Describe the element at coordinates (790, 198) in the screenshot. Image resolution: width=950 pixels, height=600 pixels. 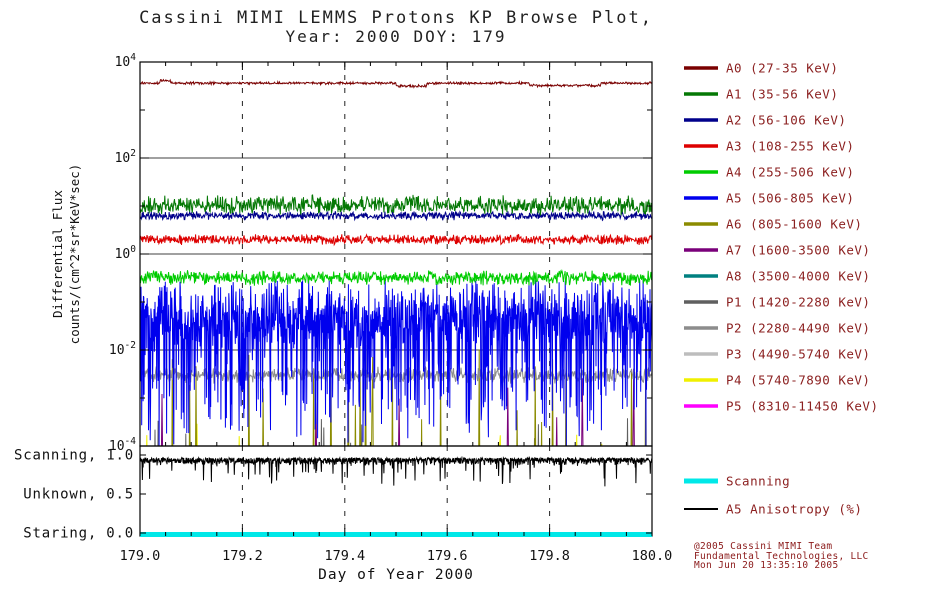
I see `legend-label-a5: A5 (506-805 KeV)` at that location.